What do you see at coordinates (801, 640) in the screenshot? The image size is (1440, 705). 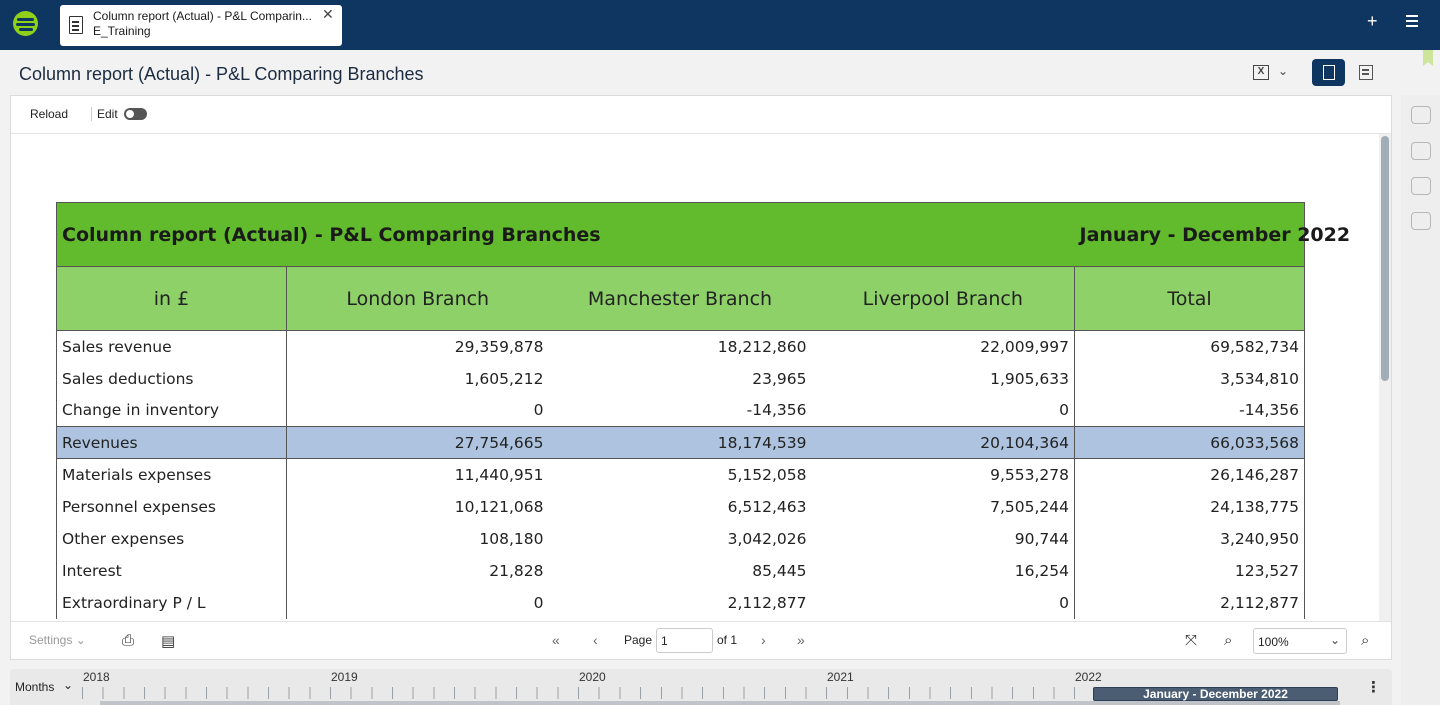 I see `last-page-icon: »` at bounding box center [801, 640].